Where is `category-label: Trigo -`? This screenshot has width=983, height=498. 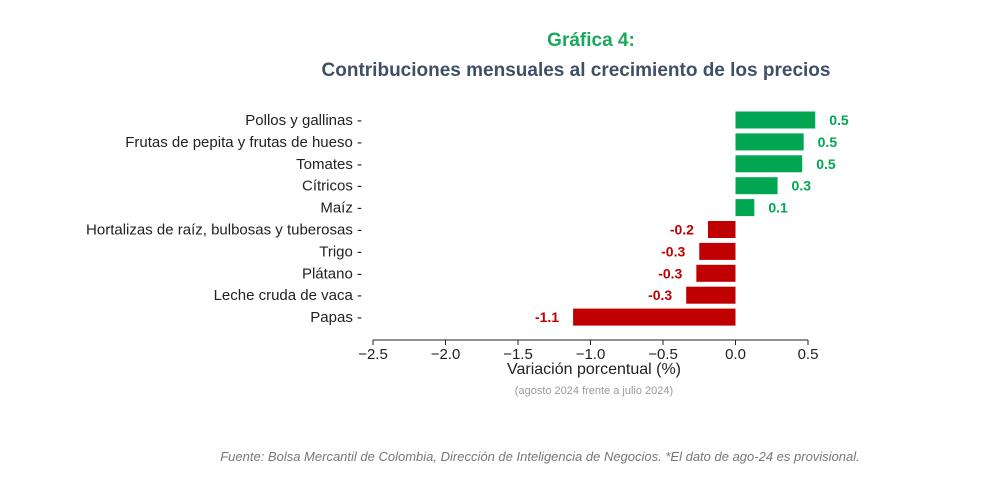 category-label: Trigo - is located at coordinates (340, 251).